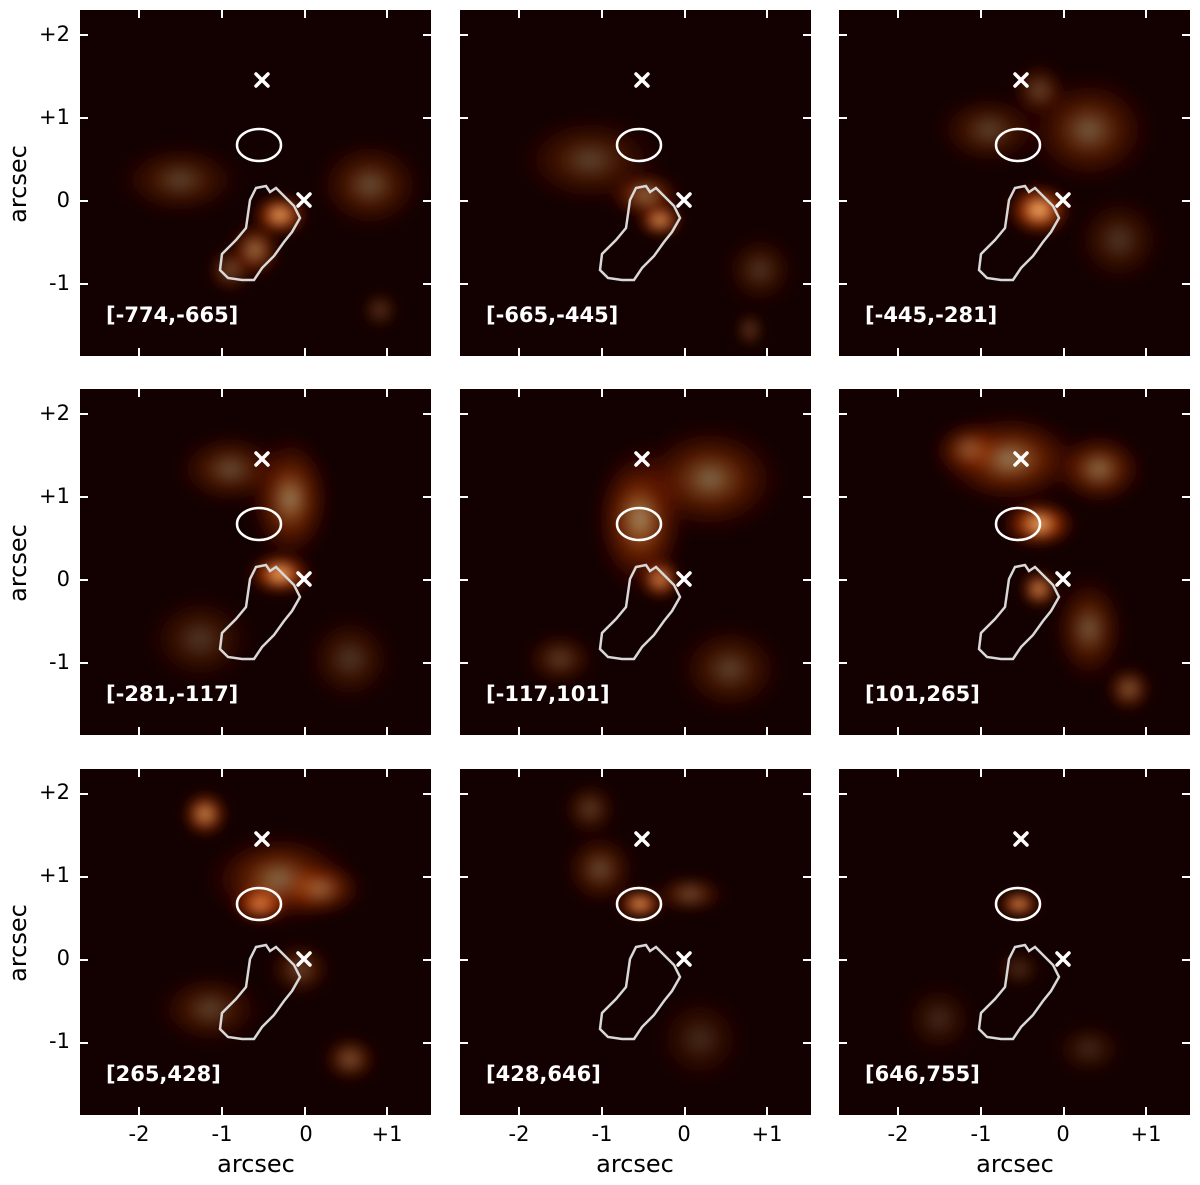 The image size is (1200, 1185). I want to click on velocity-range-label: [-281,-117], so click(172, 694).